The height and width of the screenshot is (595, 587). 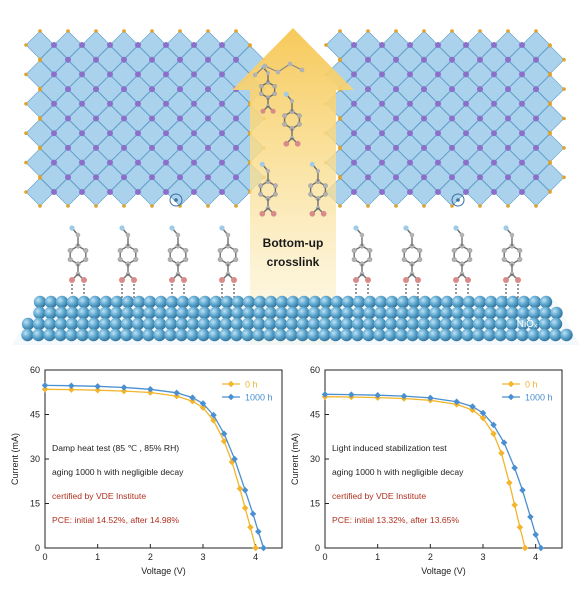 I want to click on x-axis-label: Voltage (V), so click(x=163, y=571).